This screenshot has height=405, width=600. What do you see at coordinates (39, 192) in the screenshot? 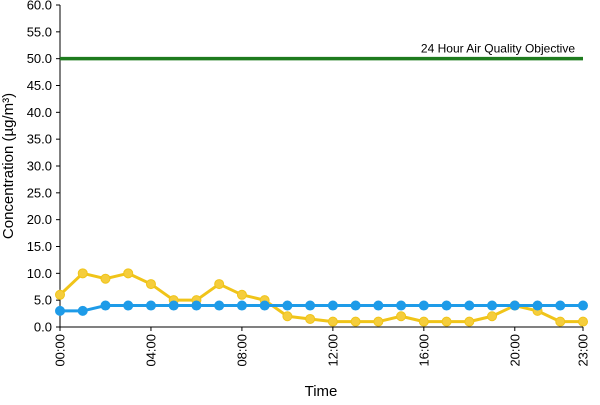
I see `y-tick-label: 25.0` at bounding box center [39, 192].